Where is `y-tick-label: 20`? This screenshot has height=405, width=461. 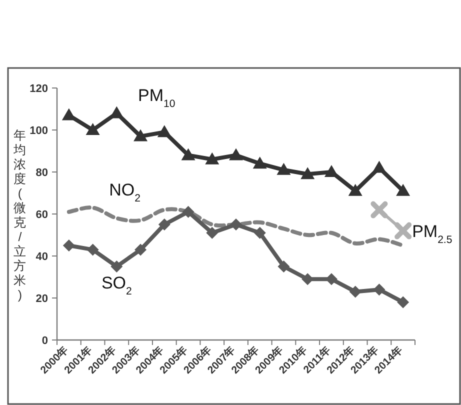
y-tick-label: 20 is located at coordinates (42, 299).